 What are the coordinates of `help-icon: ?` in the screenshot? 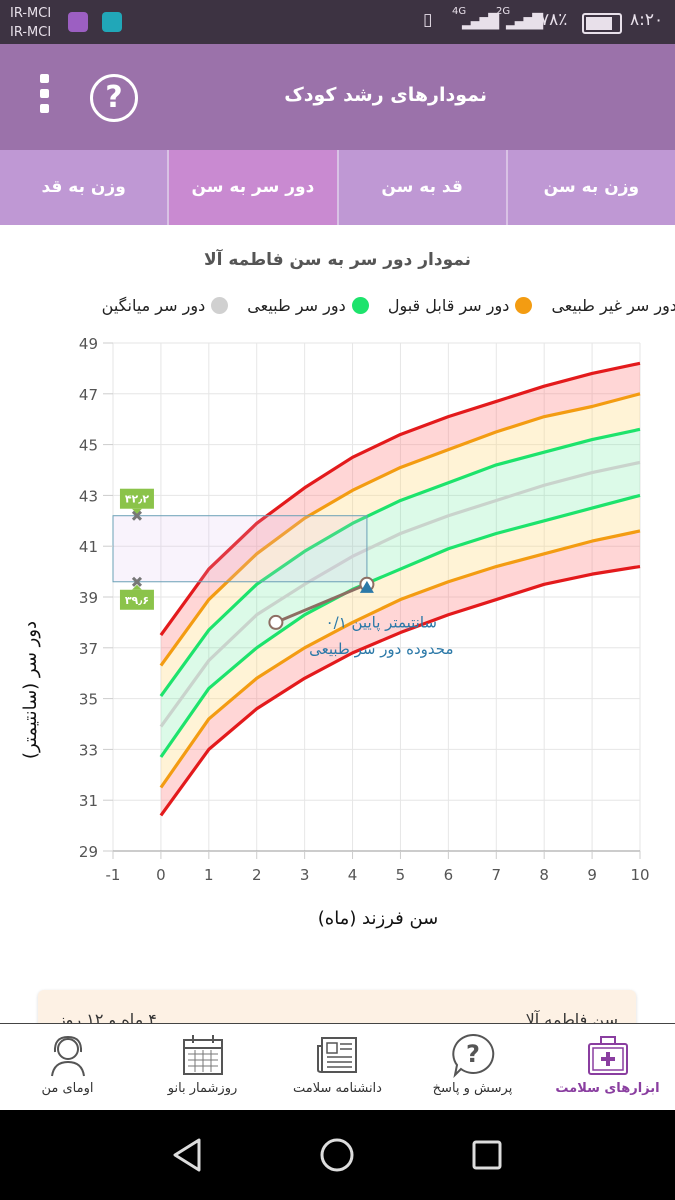 It's located at (114, 98).